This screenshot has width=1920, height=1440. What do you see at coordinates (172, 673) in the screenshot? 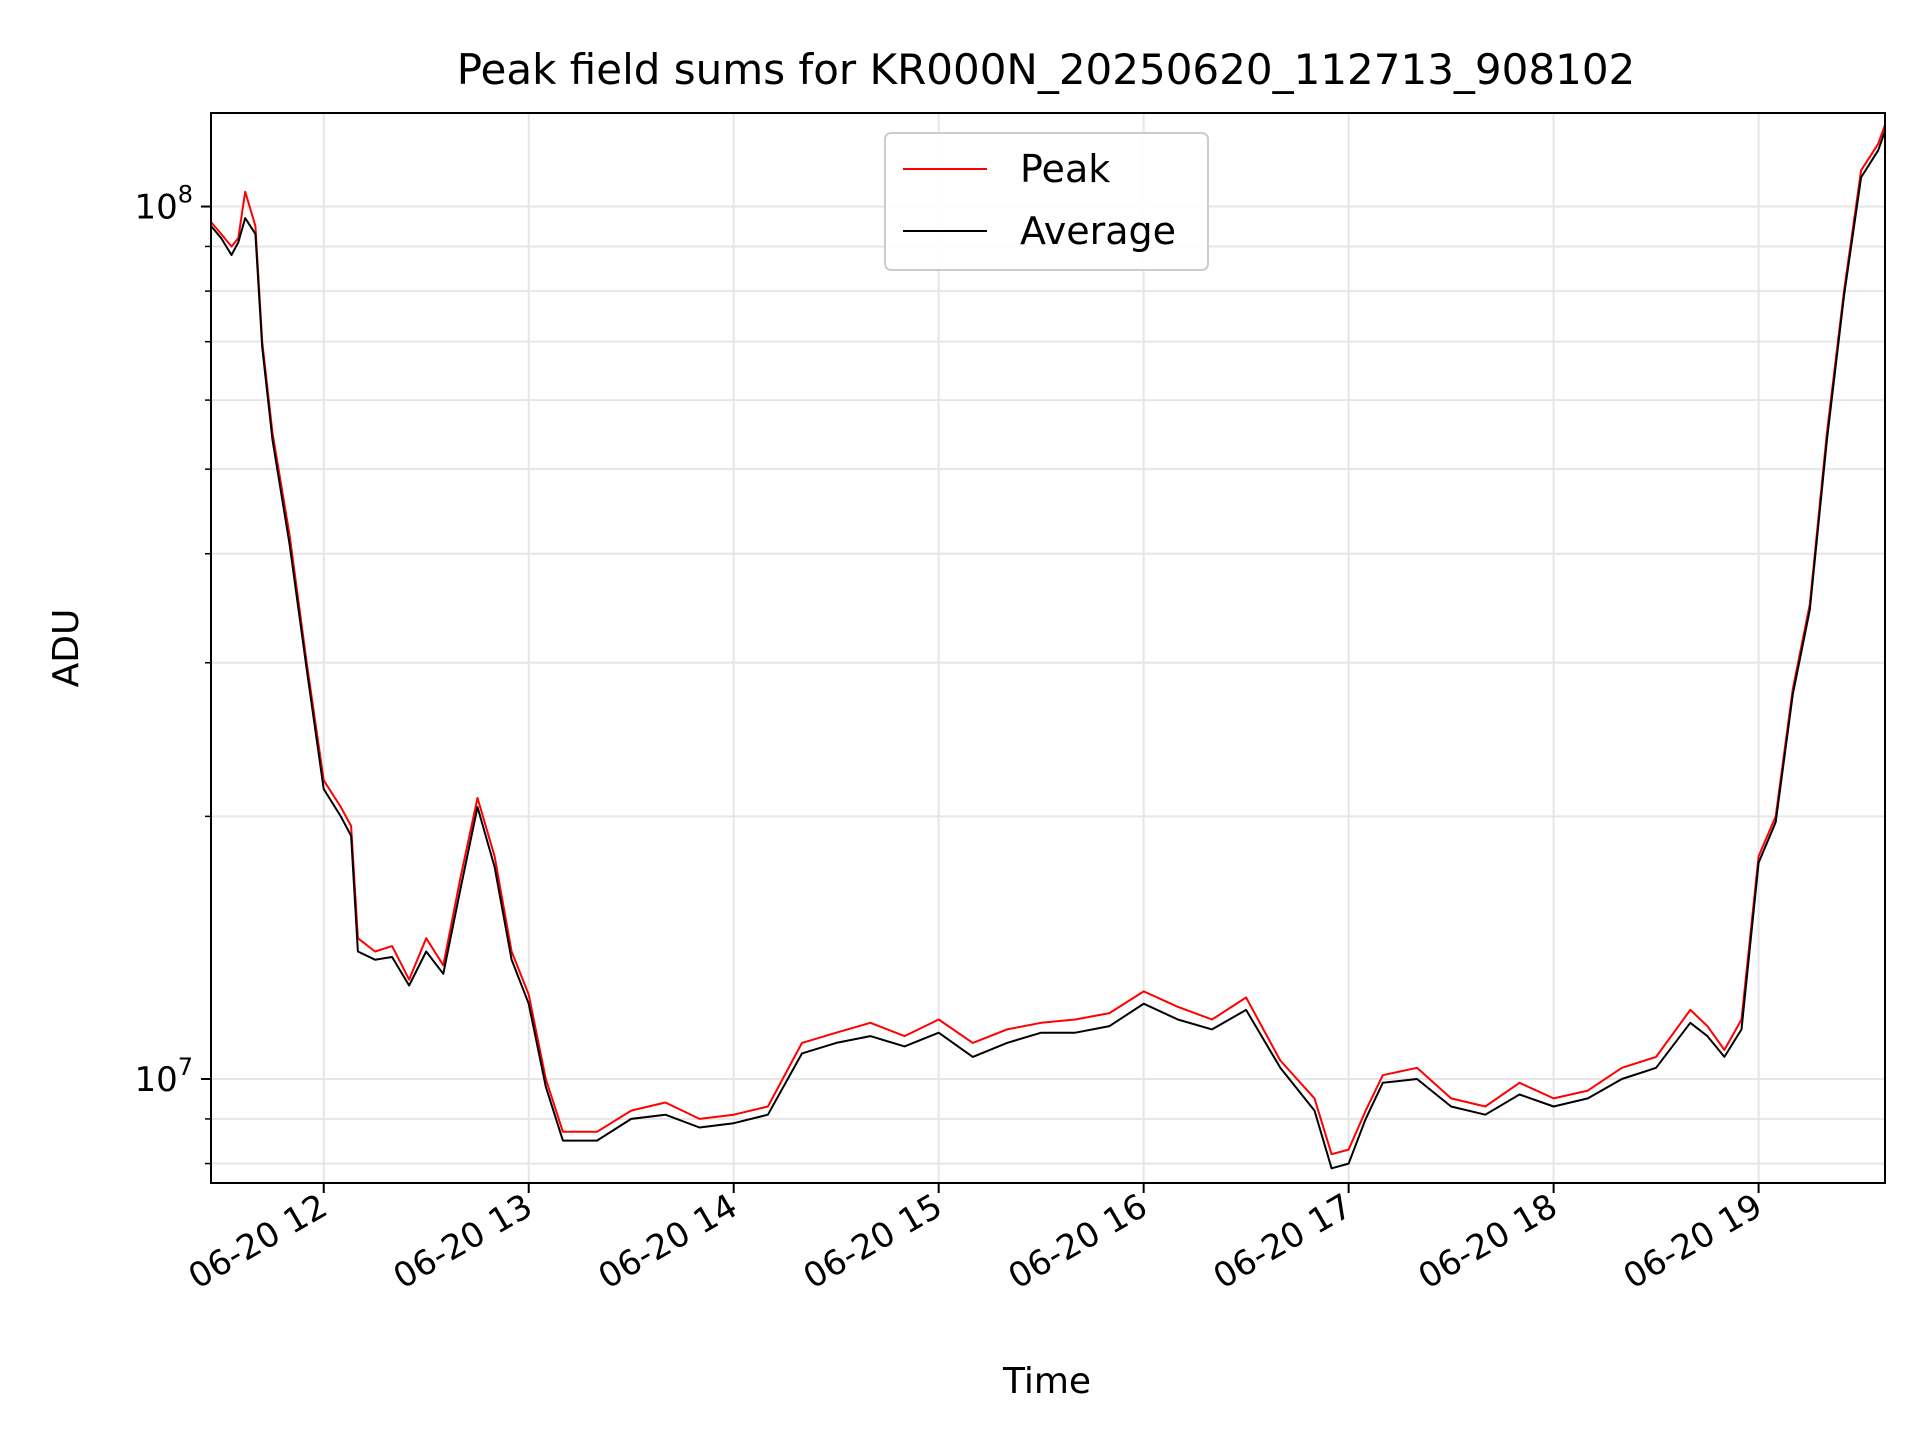
I see `y-axis: 10⁷ 10⁸` at bounding box center [172, 673].